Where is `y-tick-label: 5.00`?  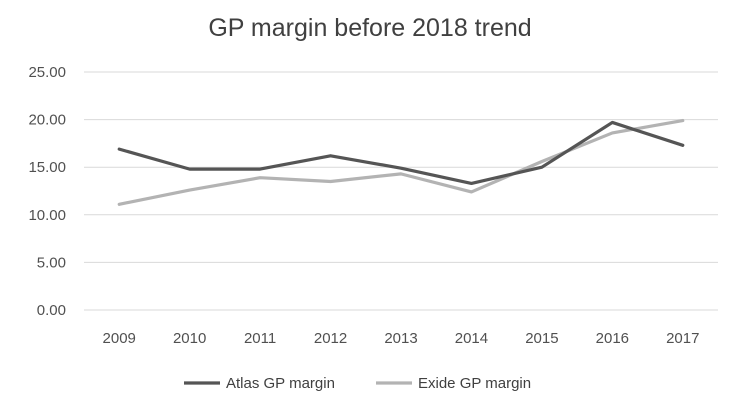 y-tick-label: 5.00 is located at coordinates (51, 262).